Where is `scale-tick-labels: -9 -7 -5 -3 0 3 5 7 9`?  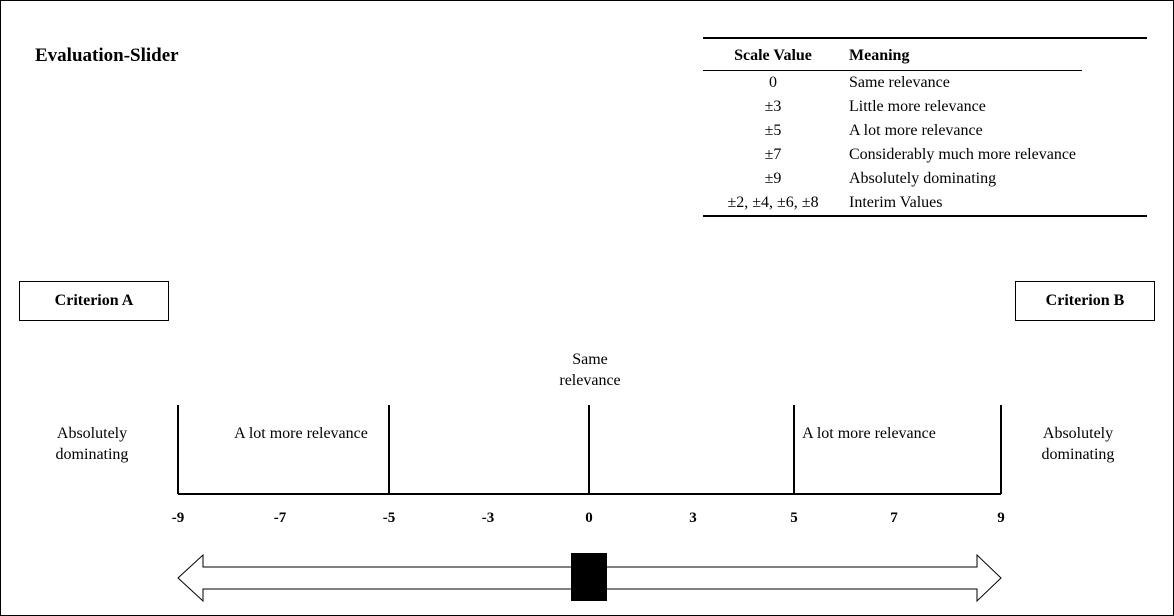 scale-tick-labels: -9 -7 -5 -3 0 3 5 7 9 is located at coordinates (588, 518).